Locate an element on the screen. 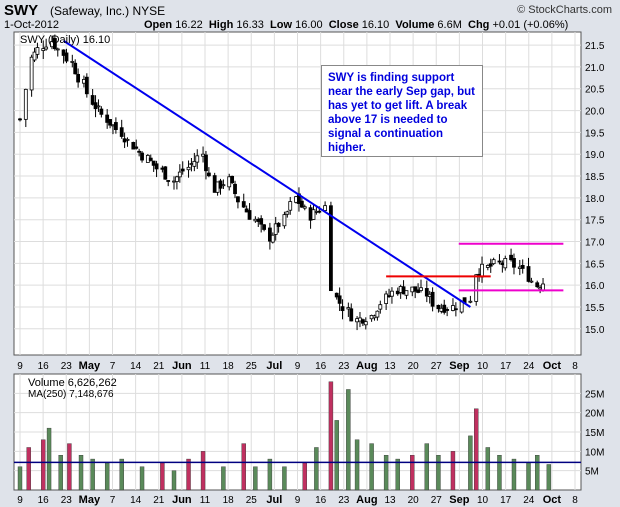 This screenshot has height=507, width=620. low-label: Low is located at coordinates (281, 25).